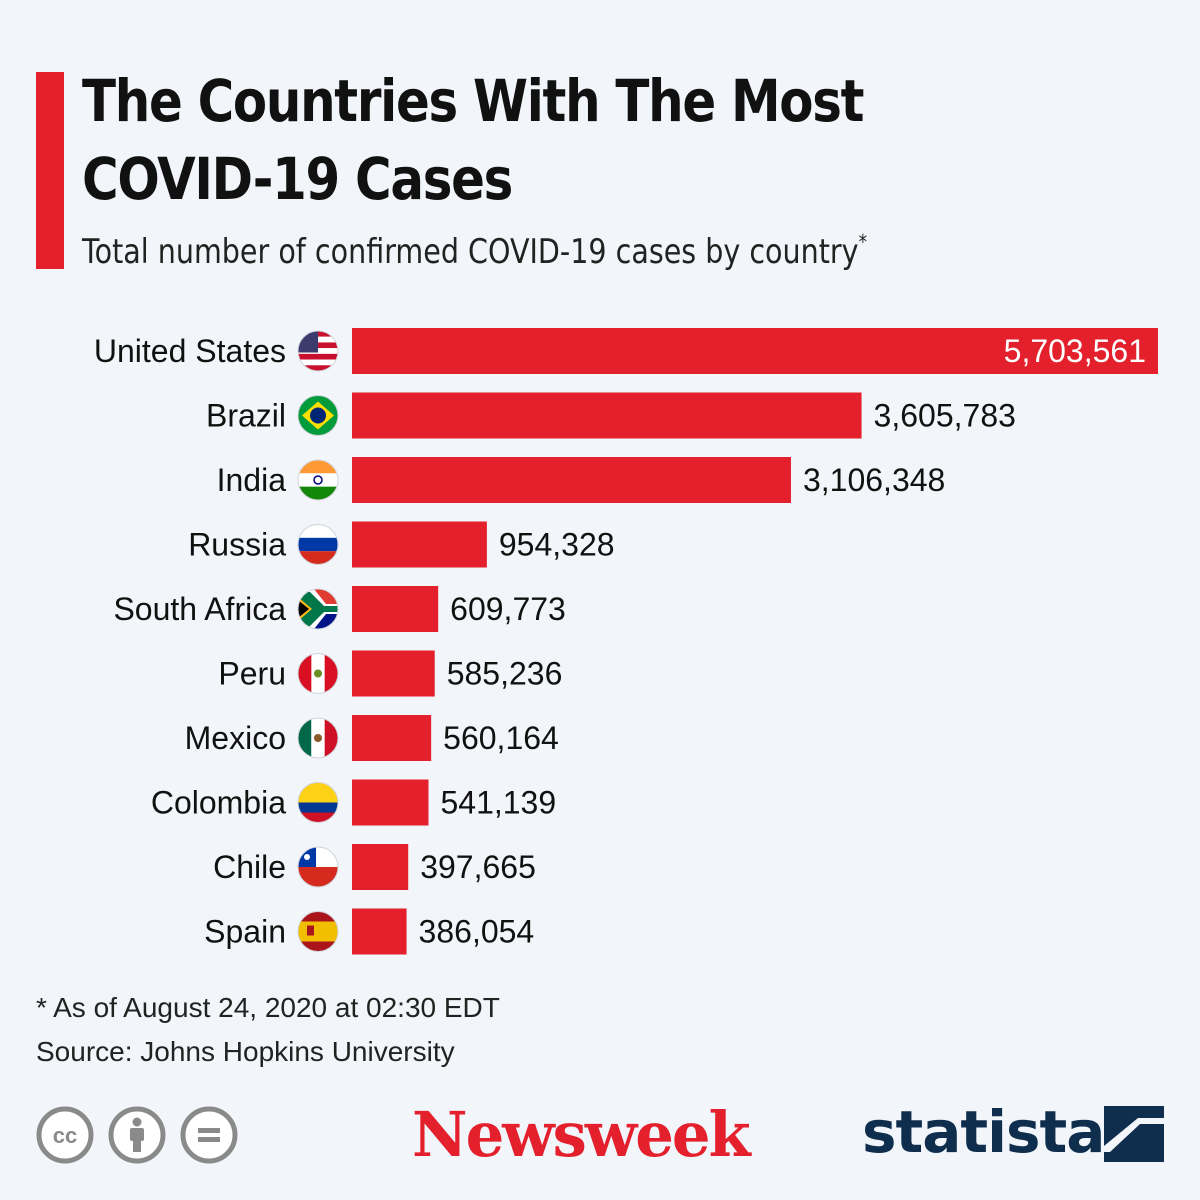 The height and width of the screenshot is (1200, 1200). What do you see at coordinates (392, 738) in the screenshot?
I see `bar-mexico` at bounding box center [392, 738].